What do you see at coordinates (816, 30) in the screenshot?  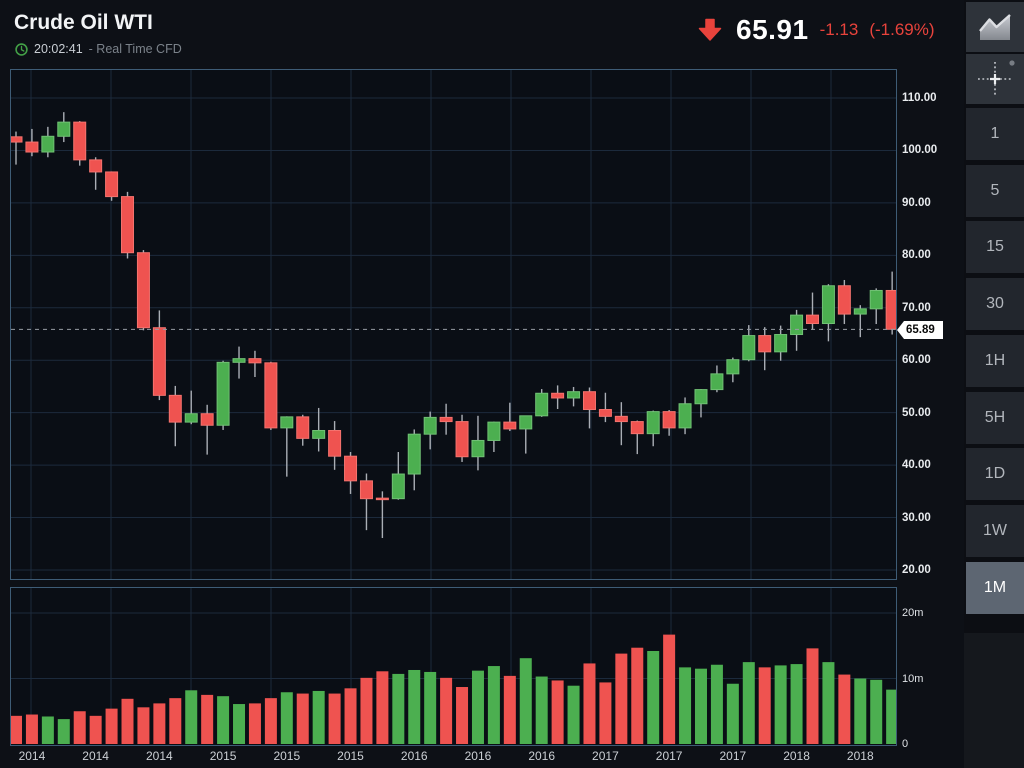 I see `quote-block: 65.91 -1.13 (-1.69%)` at bounding box center [816, 30].